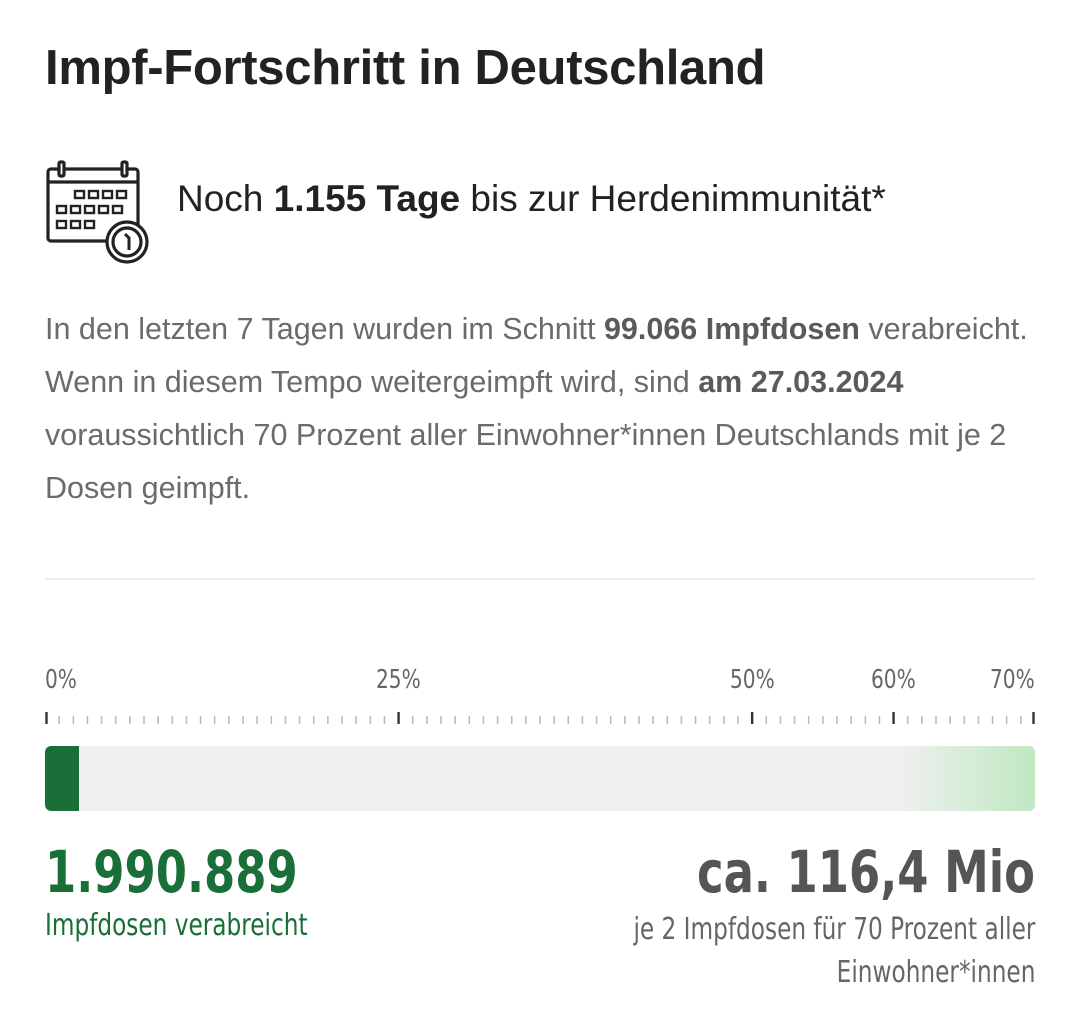 The height and width of the screenshot is (1031, 1080). I want to click on herd-immunity-countdown: Noch 1.155 Tage bis zur Herdenimmunität*, so click(540, 215).